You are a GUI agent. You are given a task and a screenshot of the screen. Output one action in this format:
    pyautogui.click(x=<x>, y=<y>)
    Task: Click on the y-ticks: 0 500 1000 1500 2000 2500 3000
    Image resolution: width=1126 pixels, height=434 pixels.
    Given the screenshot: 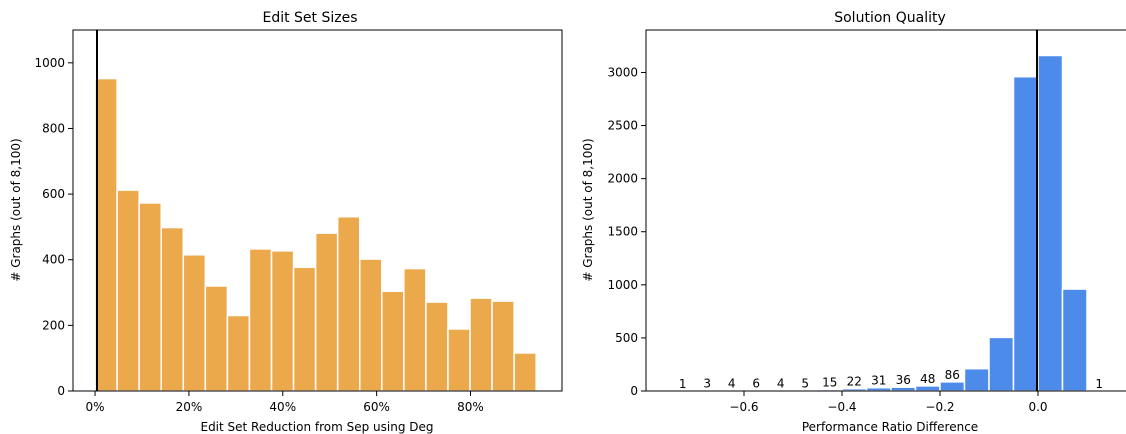 What is the action you would take?
    pyautogui.click(x=626, y=231)
    